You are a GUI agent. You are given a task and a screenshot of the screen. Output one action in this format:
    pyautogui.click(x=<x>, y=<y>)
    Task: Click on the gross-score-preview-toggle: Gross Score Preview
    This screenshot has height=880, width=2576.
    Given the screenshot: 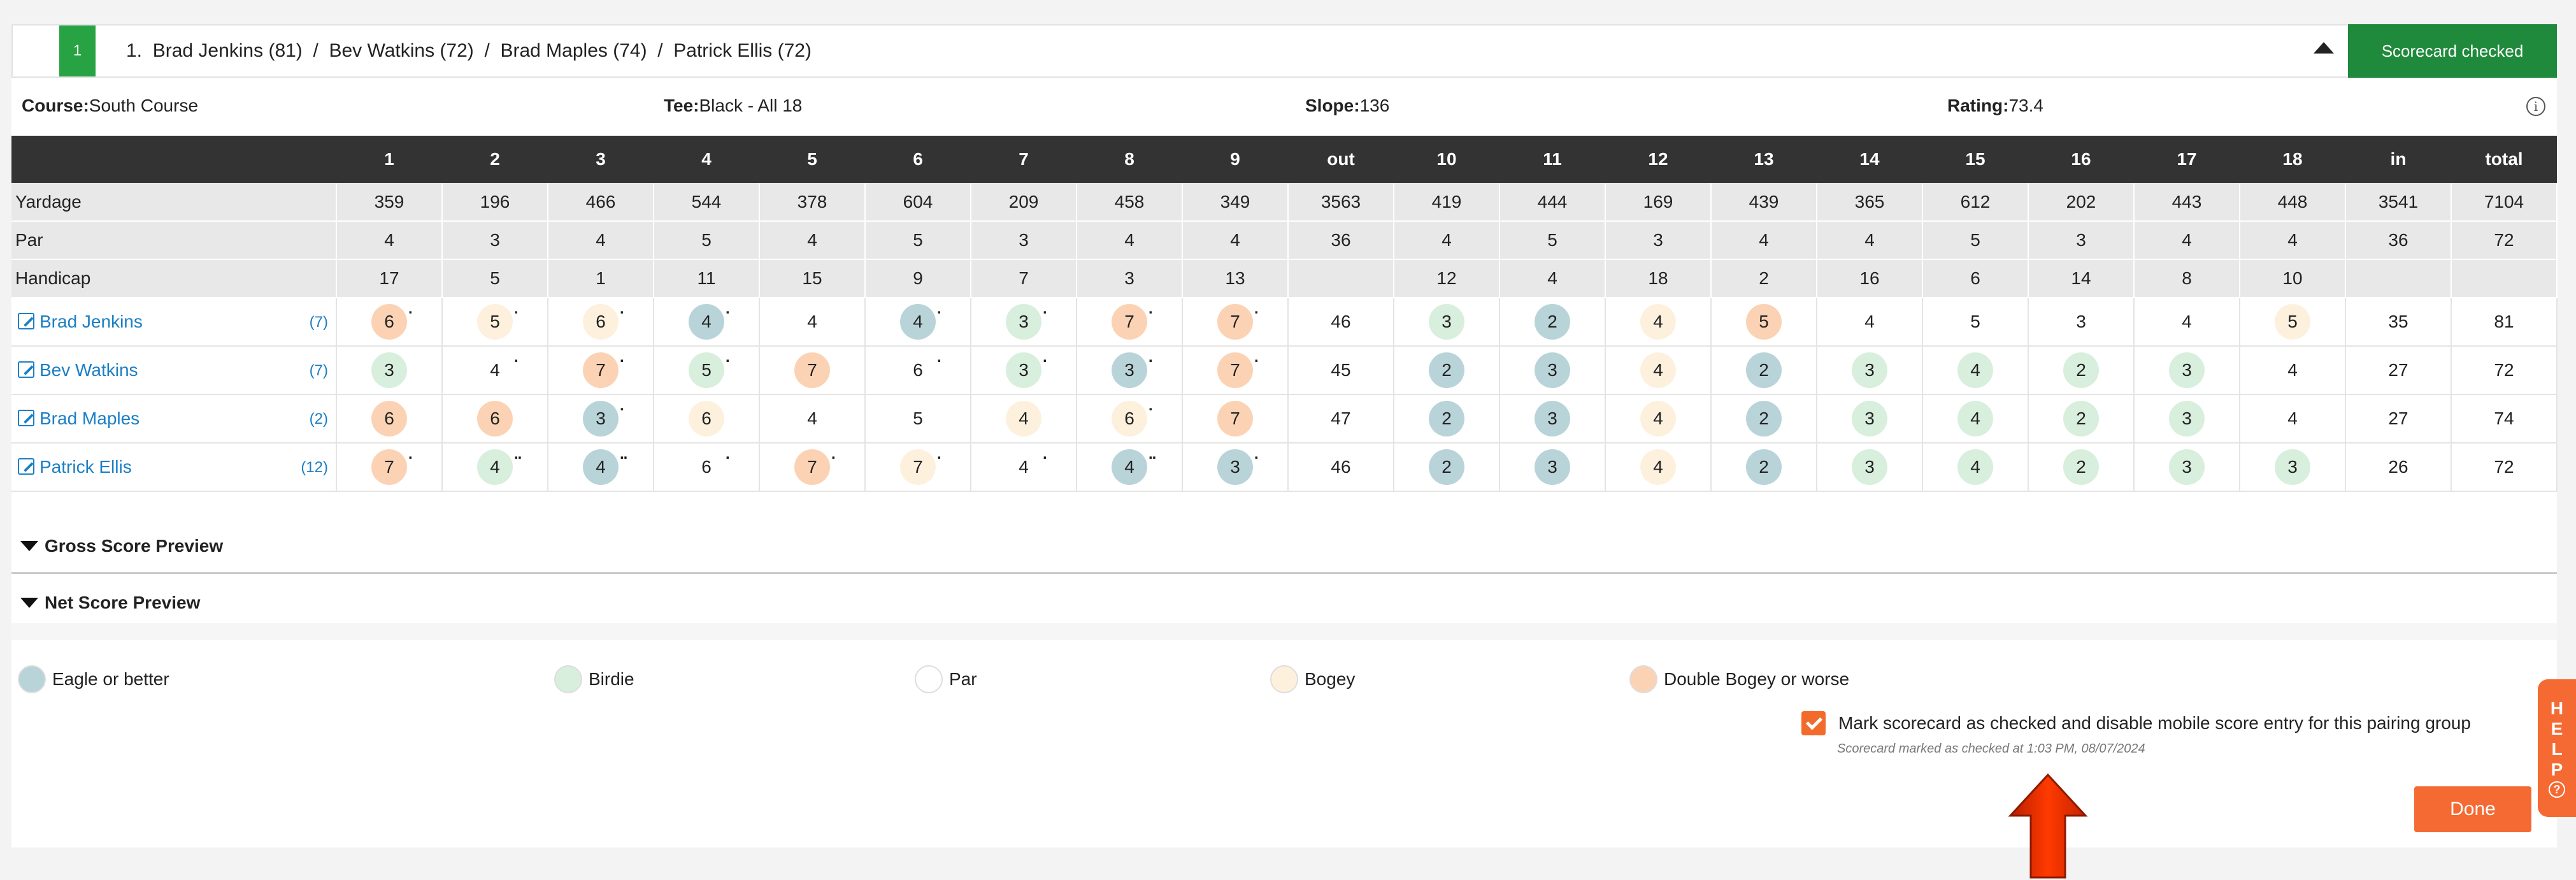 What is the action you would take?
    pyautogui.click(x=1284, y=546)
    